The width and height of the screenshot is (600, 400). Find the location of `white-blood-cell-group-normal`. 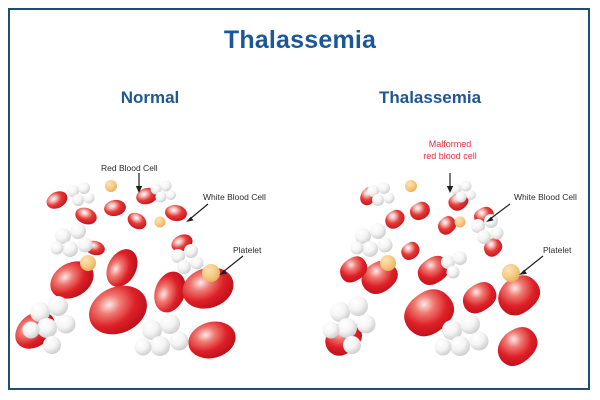

white-blood-cell-group-normal is located at coordinates (113, 268).